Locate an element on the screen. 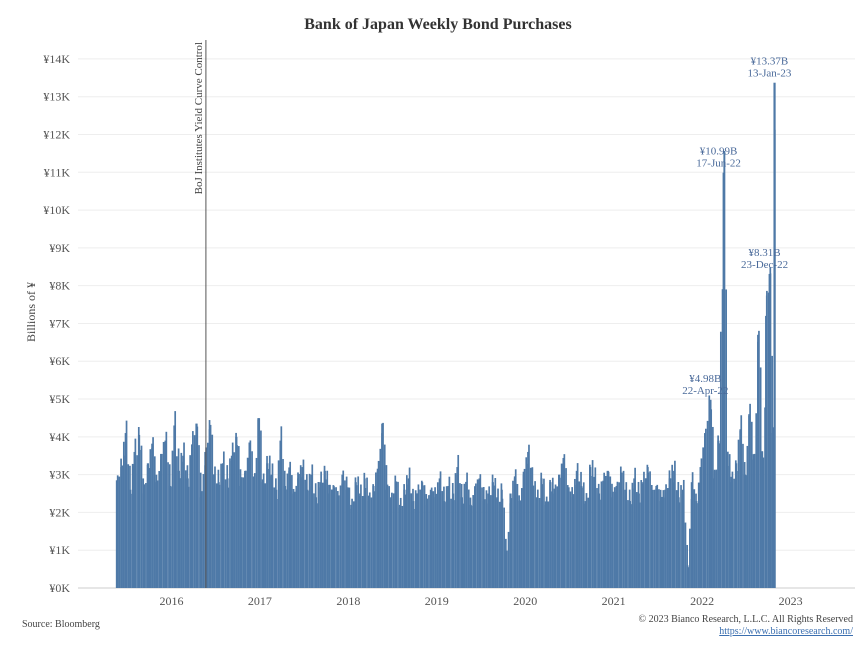 The image size is (867, 650). y-tick-label: ¥12K is located at coordinates (56, 134).